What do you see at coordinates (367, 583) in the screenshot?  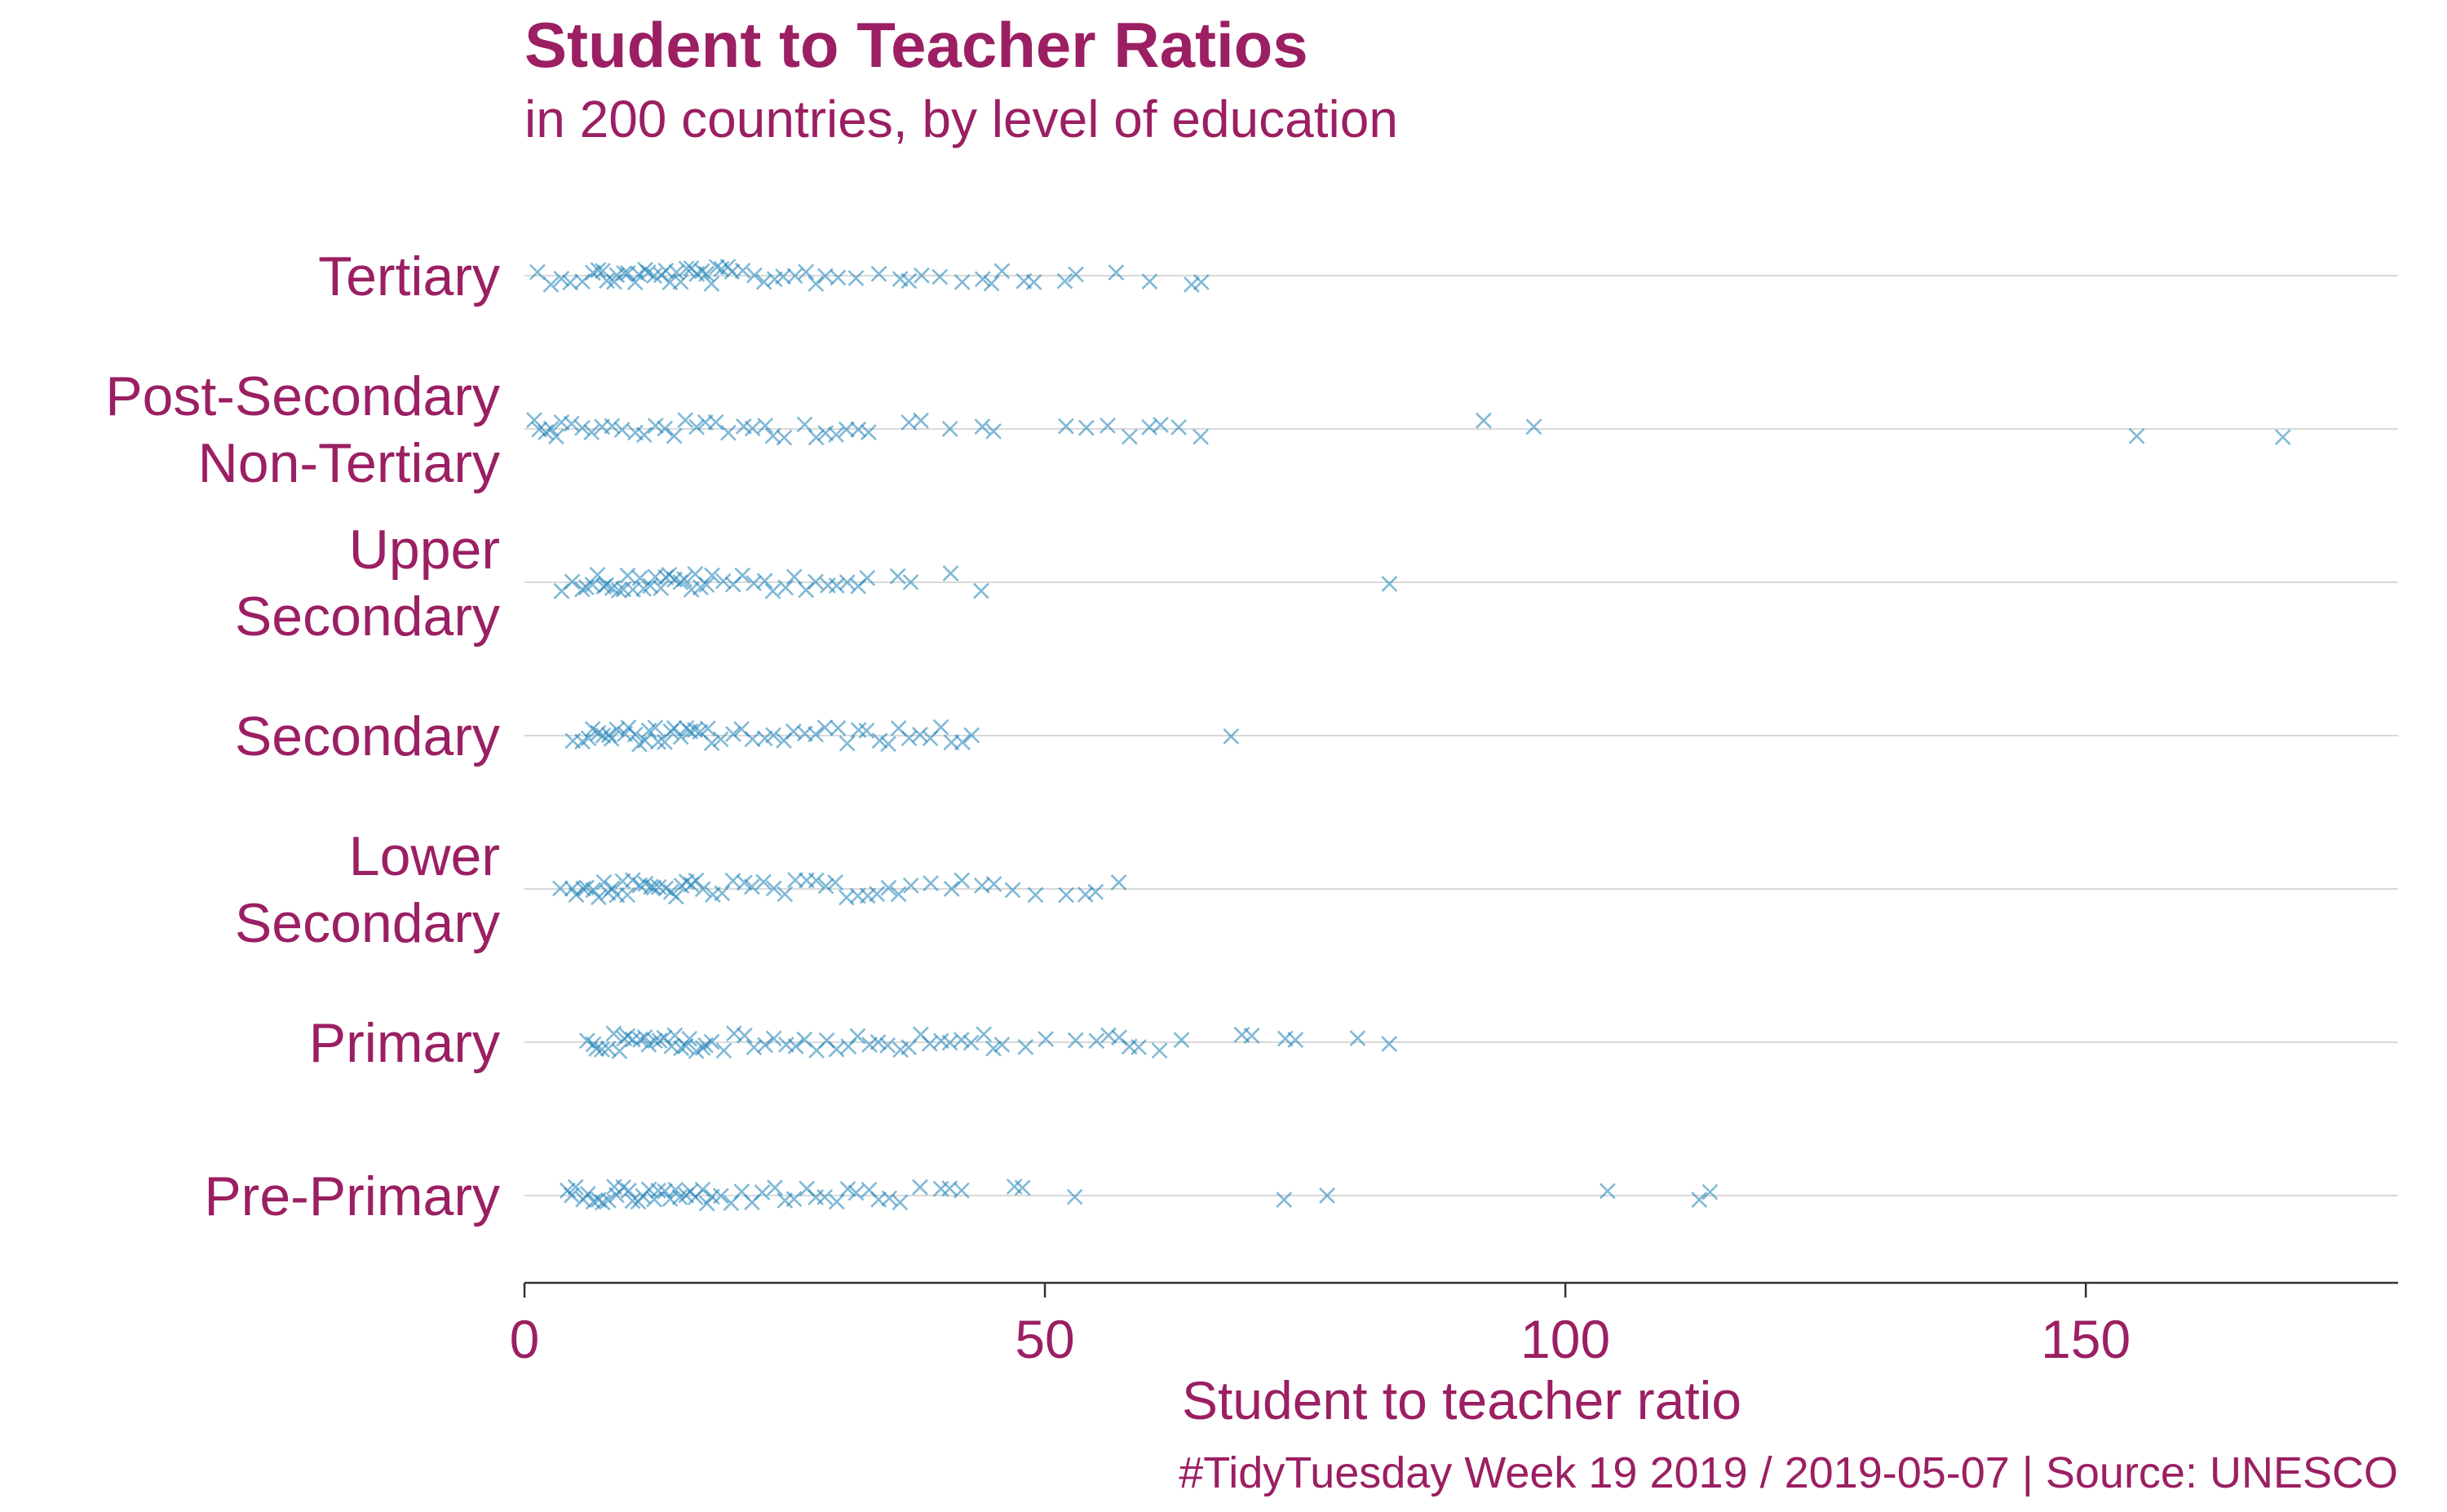 I see `category-label-upper-secondary: Upper Secondary` at bounding box center [367, 583].